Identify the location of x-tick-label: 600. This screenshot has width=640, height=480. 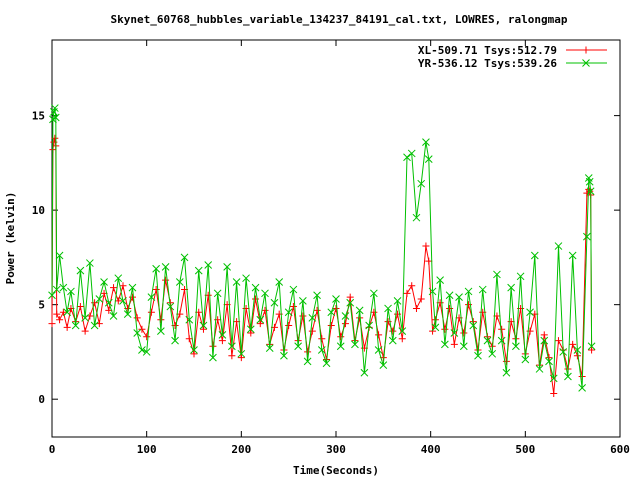
(620, 449).